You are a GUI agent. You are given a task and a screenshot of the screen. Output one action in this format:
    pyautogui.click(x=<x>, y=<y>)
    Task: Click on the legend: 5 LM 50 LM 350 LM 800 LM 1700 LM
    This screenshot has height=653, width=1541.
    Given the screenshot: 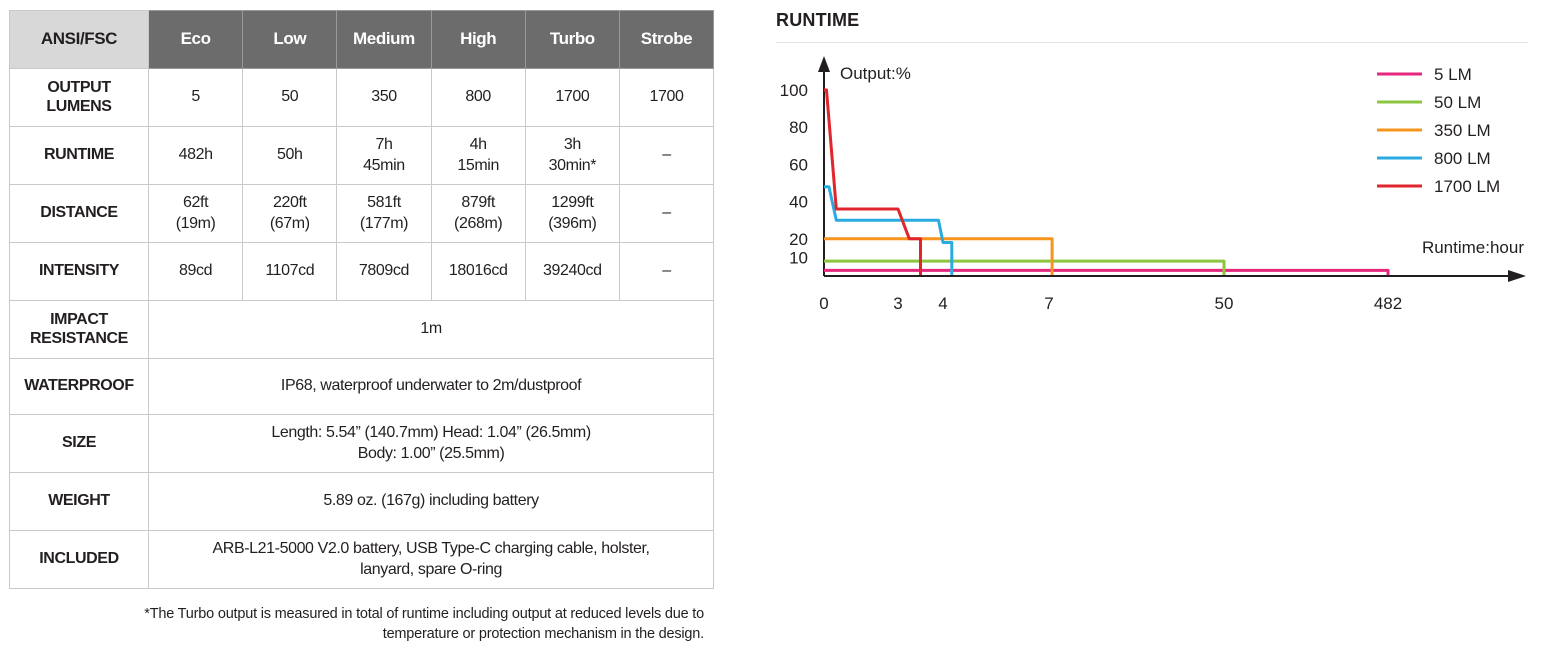 What is the action you would take?
    pyautogui.click(x=1438, y=130)
    